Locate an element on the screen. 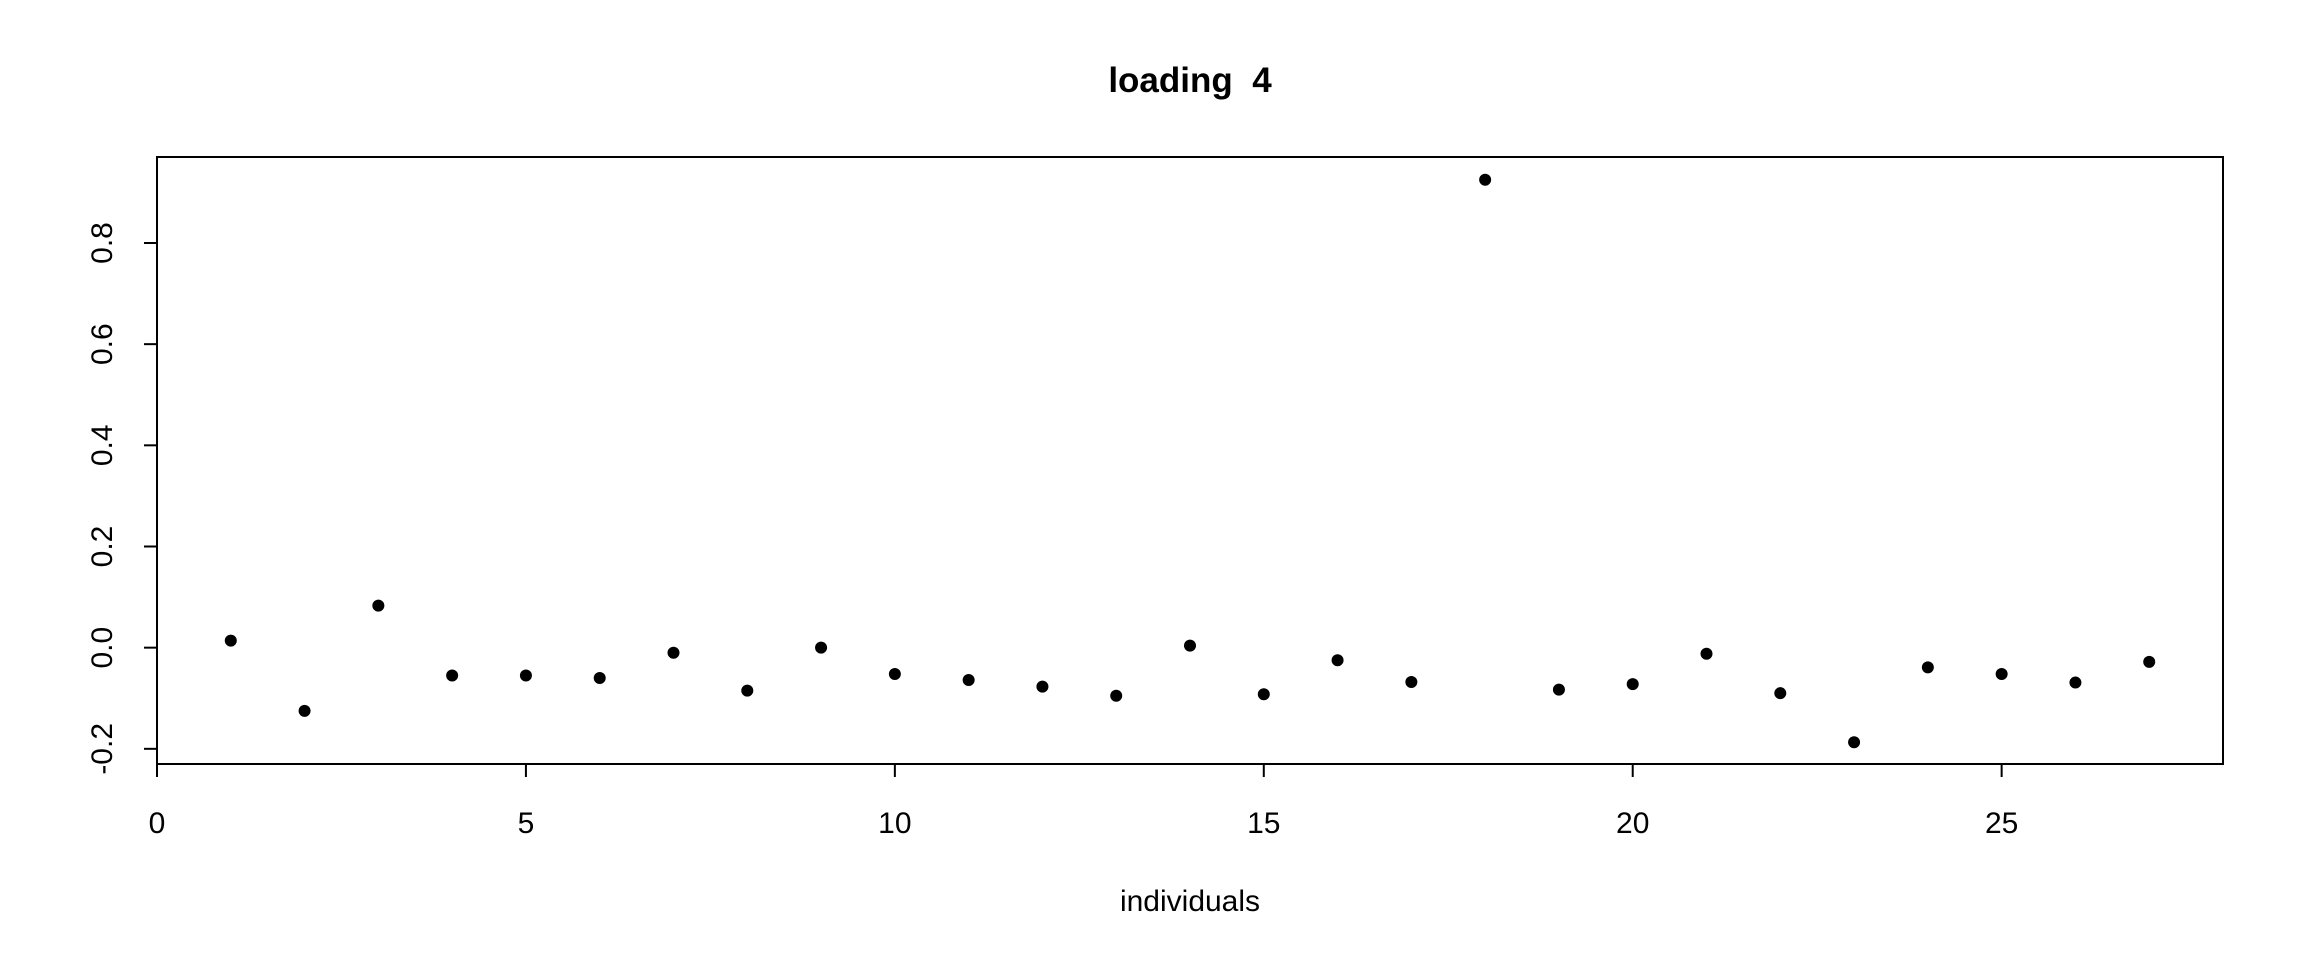  y-axis: -0.2 0.0 0.2 0.4 0.6 0.8 is located at coordinates (122, 498).